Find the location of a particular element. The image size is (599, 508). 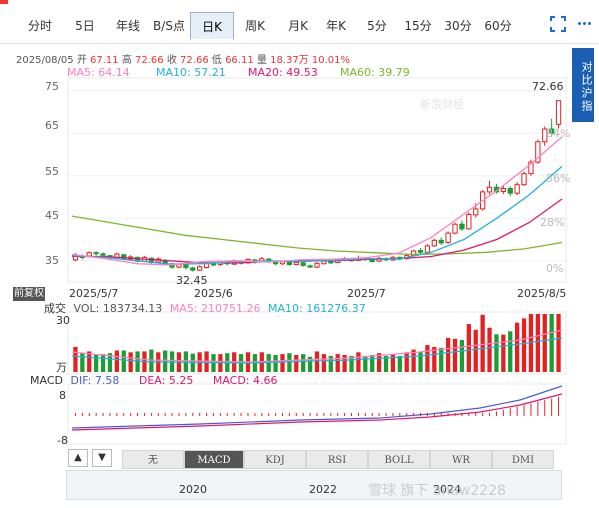

scroll-down-button: ▼ is located at coordinates (102, 458).